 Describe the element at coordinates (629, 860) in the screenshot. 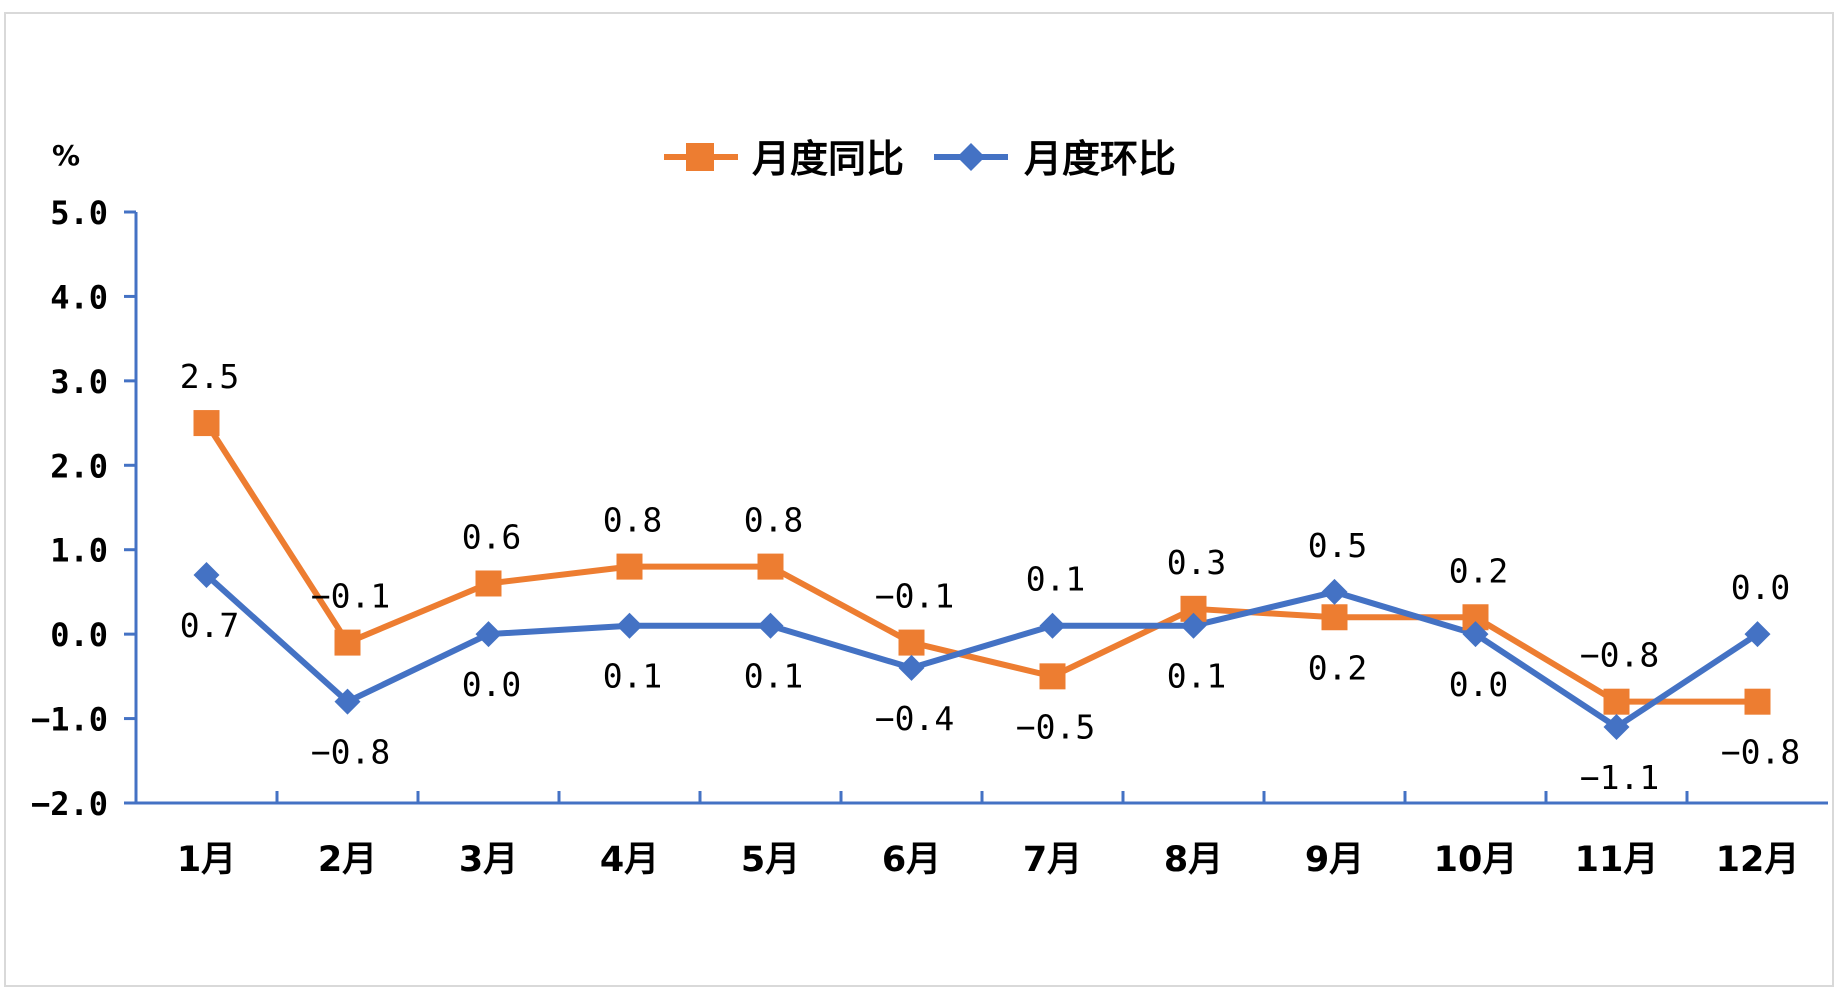

I see `x-tick-label: 4月` at that location.